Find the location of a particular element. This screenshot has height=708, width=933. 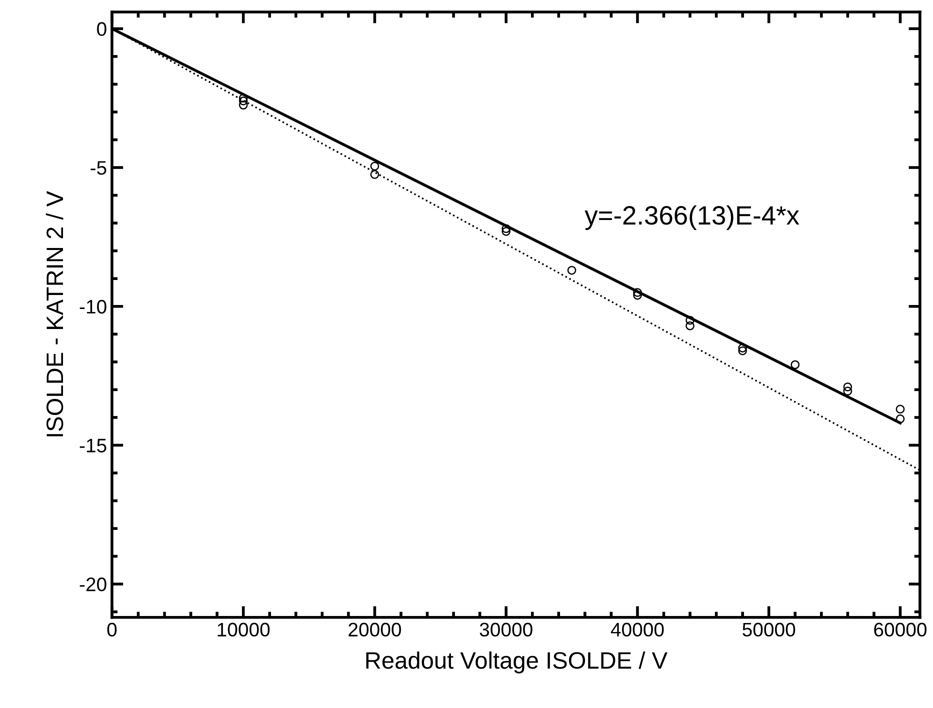

x-axis-title: Readout Voltage ISOLDE / V is located at coordinates (517, 662).